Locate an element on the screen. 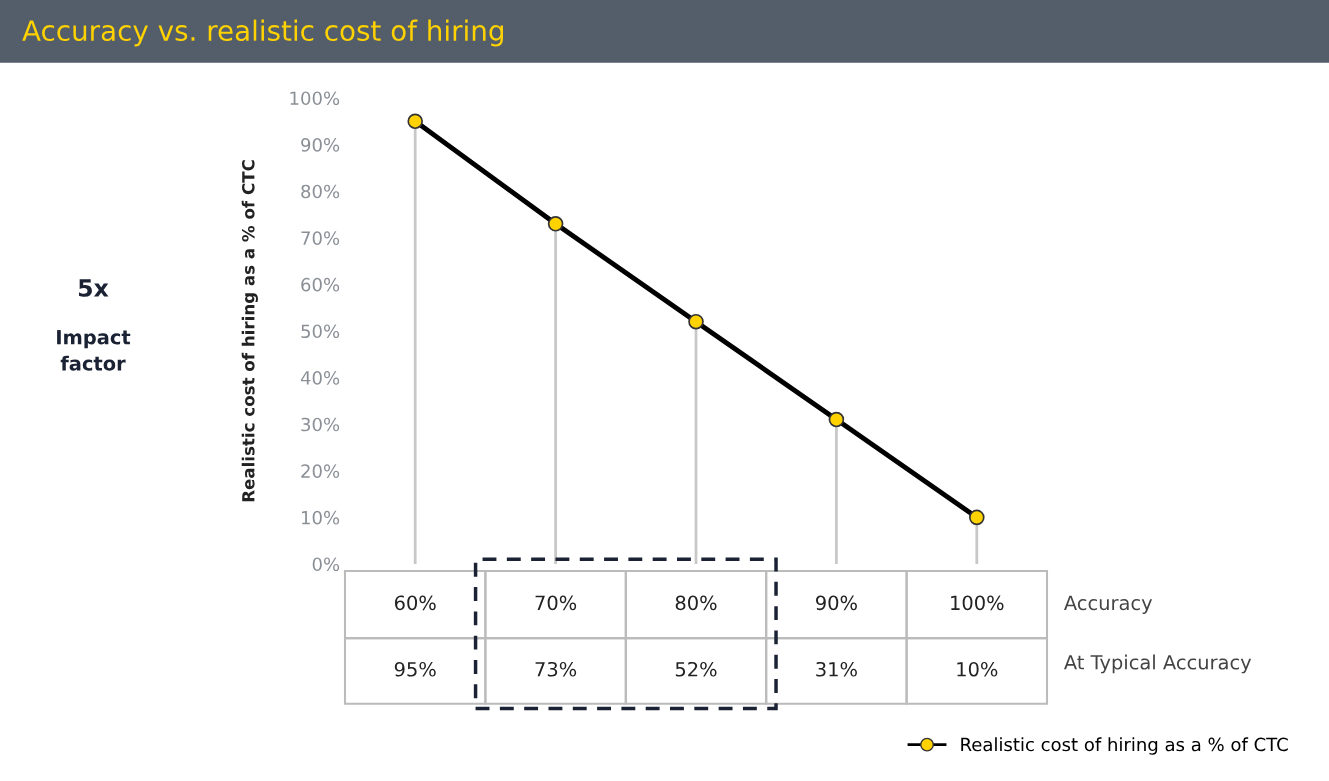 The width and height of the screenshot is (1329, 781). data-label: 52% is located at coordinates (696, 669).